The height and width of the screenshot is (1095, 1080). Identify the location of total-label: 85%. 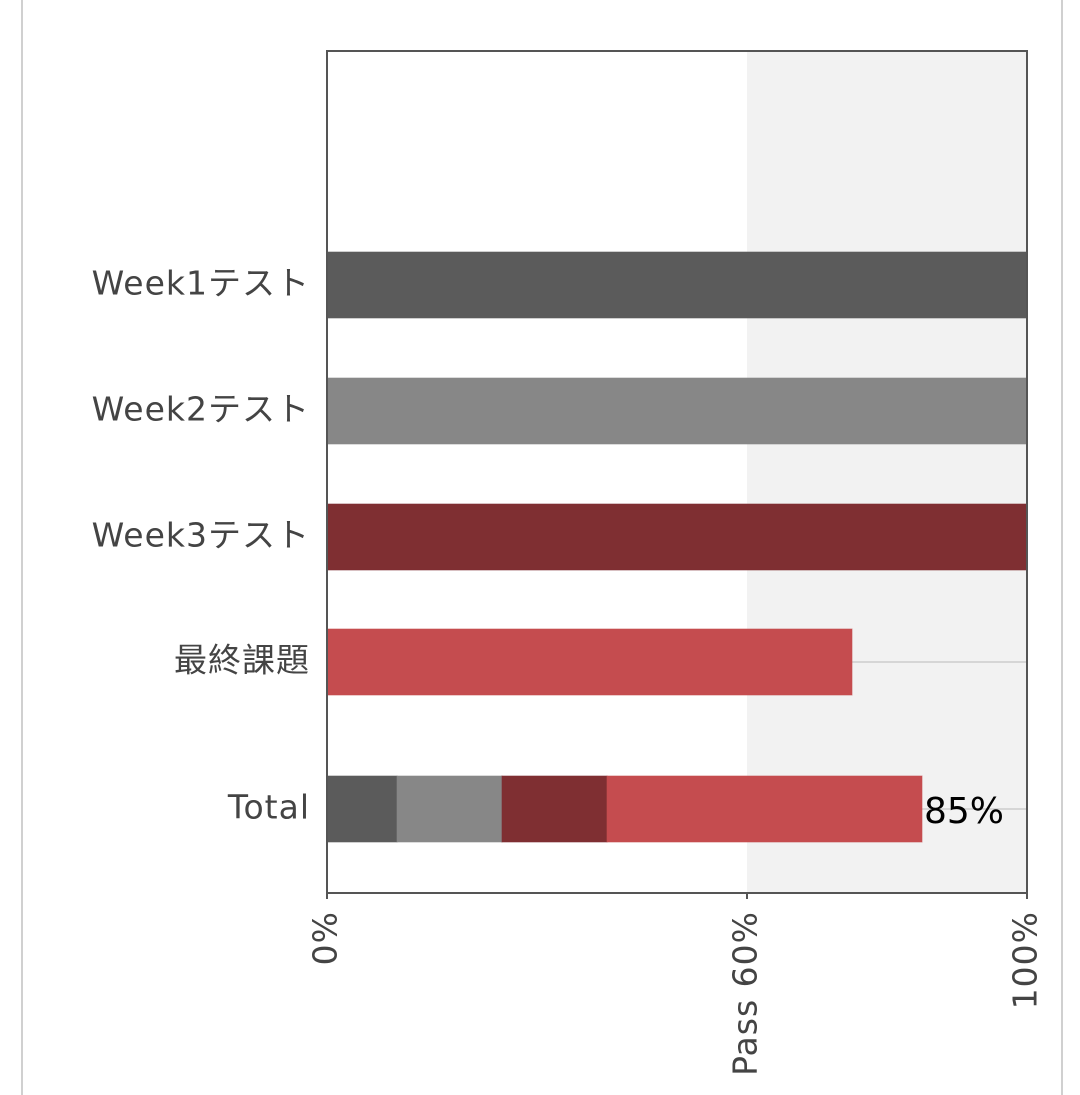
(964, 811).